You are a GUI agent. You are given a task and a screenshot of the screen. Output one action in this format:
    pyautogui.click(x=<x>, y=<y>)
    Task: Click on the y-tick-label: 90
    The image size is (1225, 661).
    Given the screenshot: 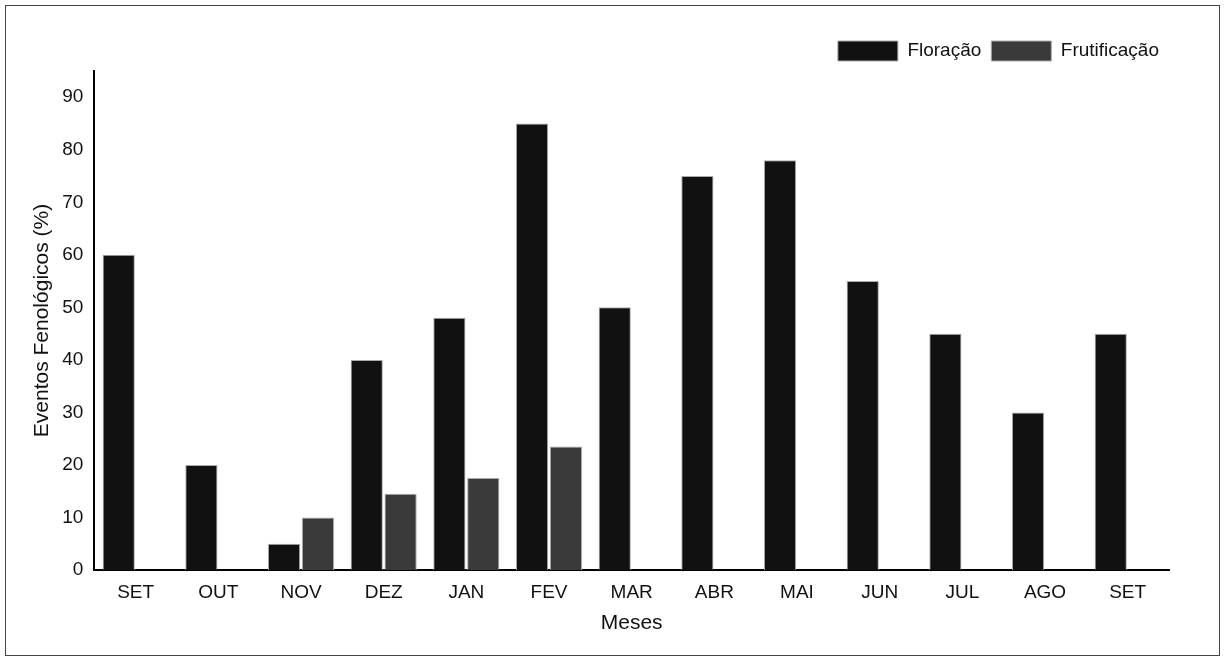 What is the action you would take?
    pyautogui.click(x=73, y=96)
    